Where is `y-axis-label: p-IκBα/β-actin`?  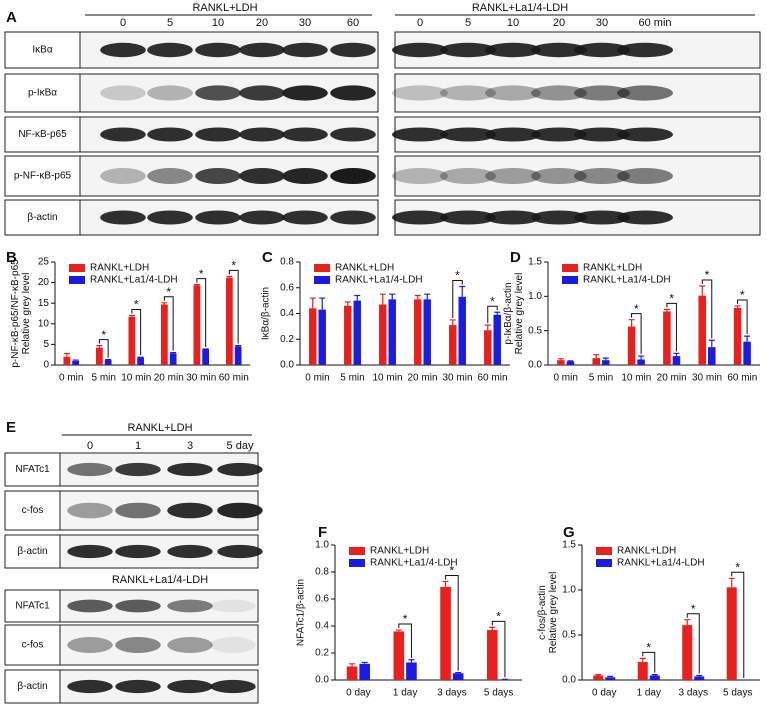
y-axis-label: p-IκBα/β-actin is located at coordinates (508, 313).